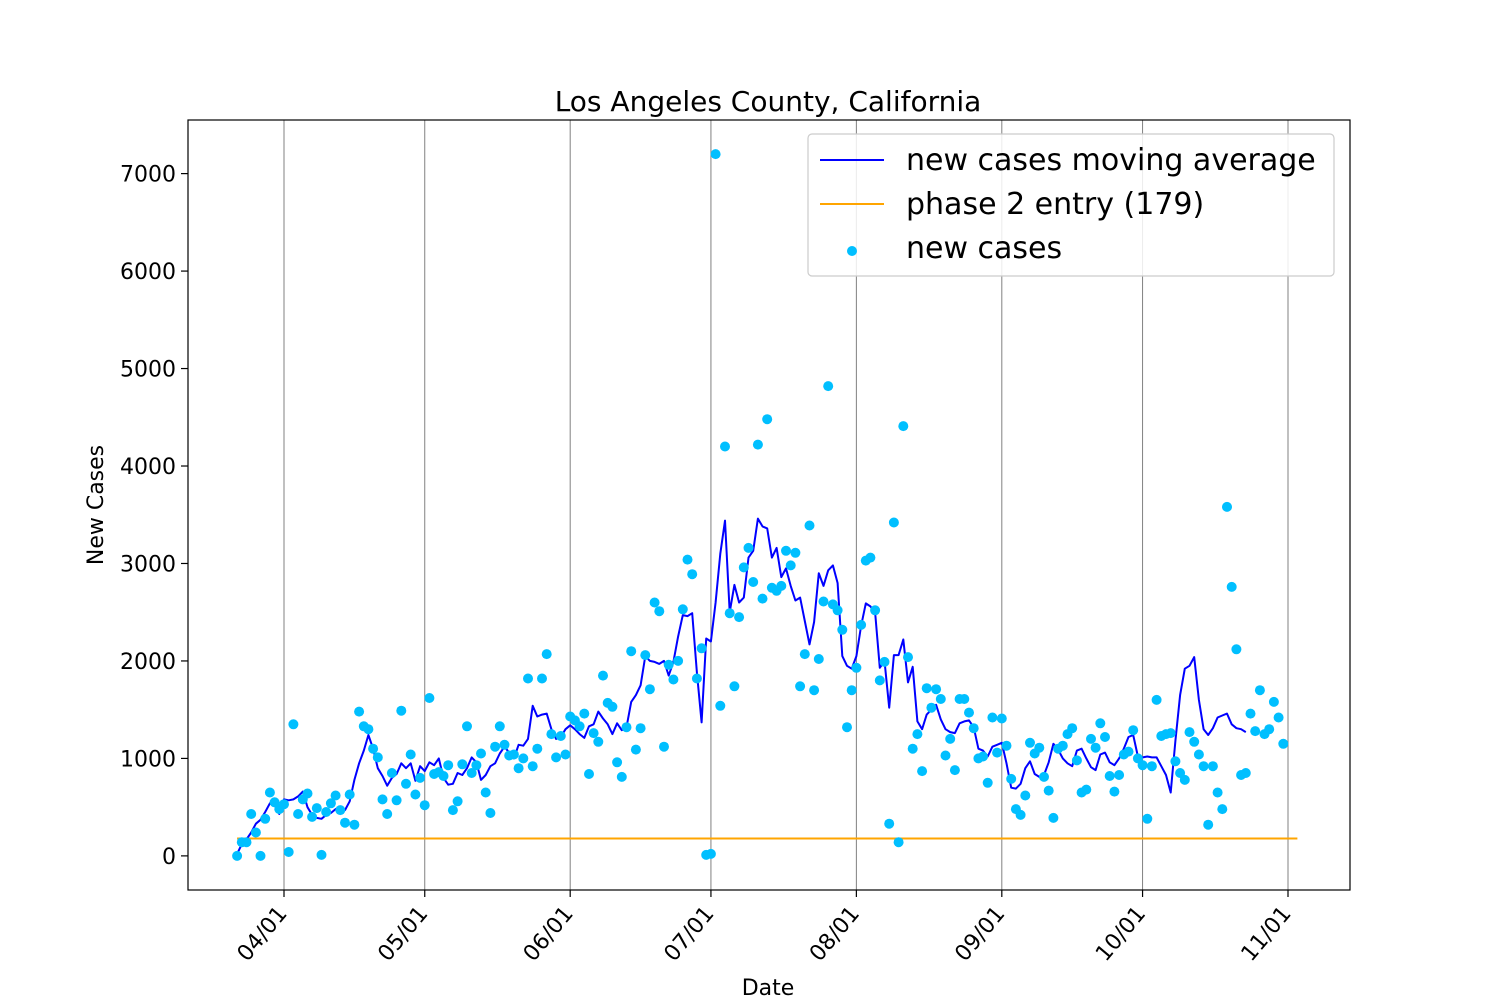  What do you see at coordinates (768, 988) in the screenshot?
I see `x-axis-label: Date` at bounding box center [768, 988].